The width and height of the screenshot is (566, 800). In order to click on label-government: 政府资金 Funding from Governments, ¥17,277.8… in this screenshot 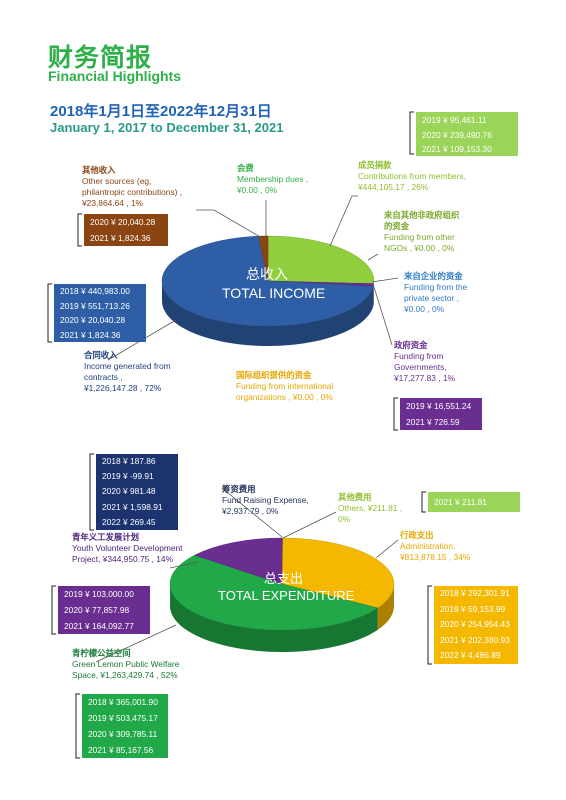, I will do `click(425, 361)`.